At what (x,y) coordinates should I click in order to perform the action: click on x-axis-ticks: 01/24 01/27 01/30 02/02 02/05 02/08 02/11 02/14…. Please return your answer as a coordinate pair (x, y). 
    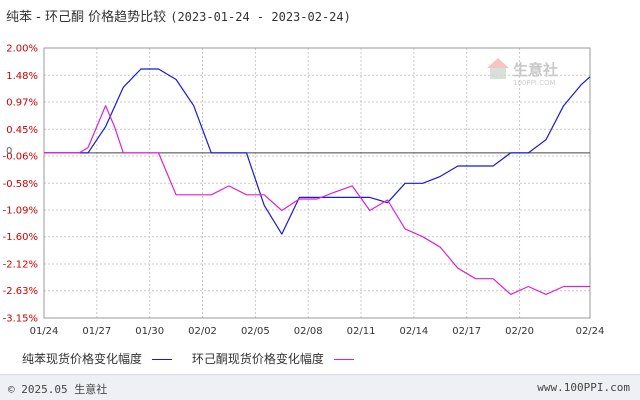
    Looking at the image, I should click on (317, 331).